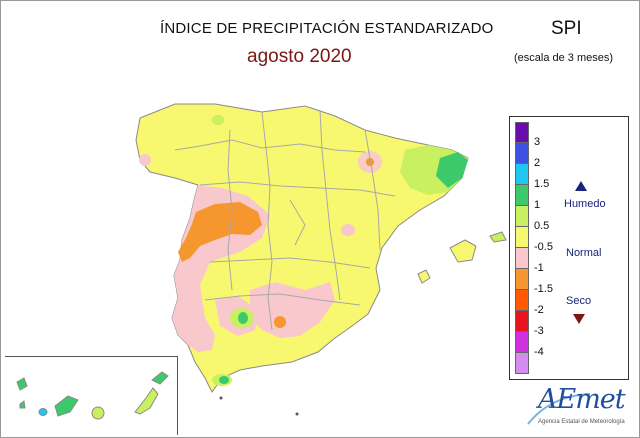 The height and width of the screenshot is (438, 640). Describe the element at coordinates (327, 28) in the screenshot. I see `map-title: ÍNDICE DE PRECIPITACIÓN ESTANDARIZADO` at that location.